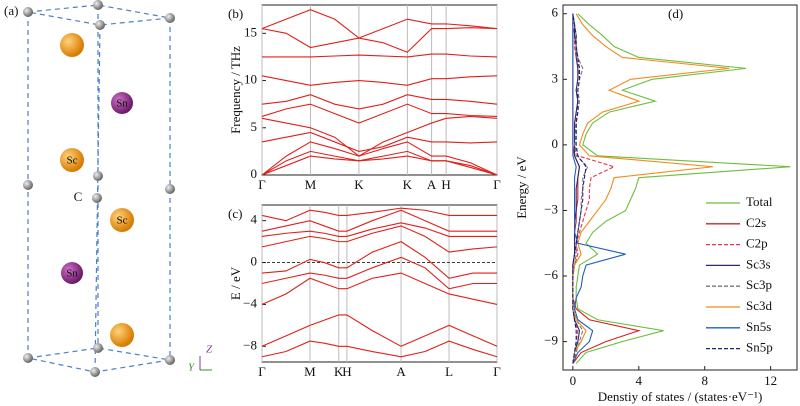 The width and height of the screenshot is (800, 406). What do you see at coordinates (78, 196) in the screenshot?
I see `atom-label: C` at bounding box center [78, 196].